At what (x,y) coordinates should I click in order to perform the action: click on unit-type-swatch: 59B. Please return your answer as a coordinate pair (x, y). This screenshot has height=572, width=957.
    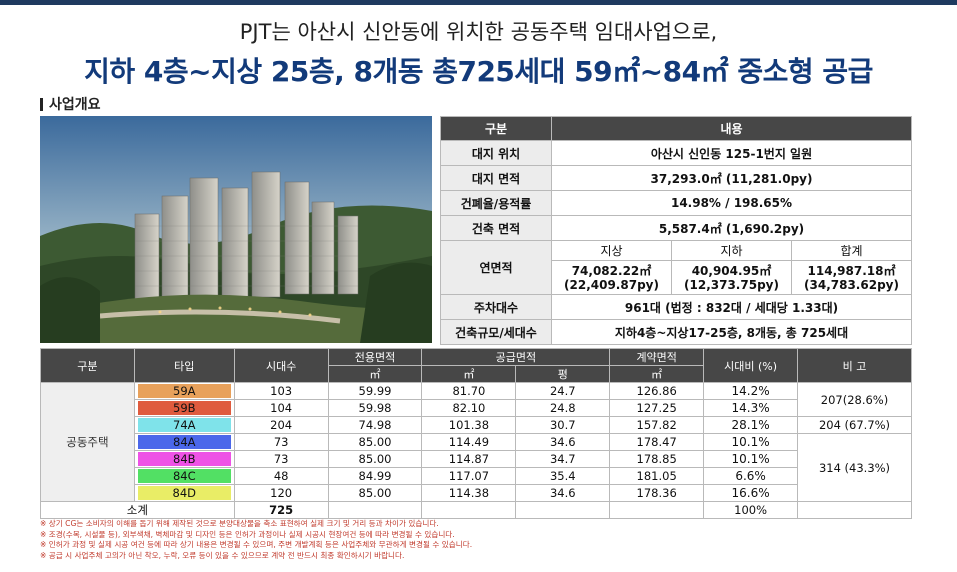
    Looking at the image, I should click on (184, 408).